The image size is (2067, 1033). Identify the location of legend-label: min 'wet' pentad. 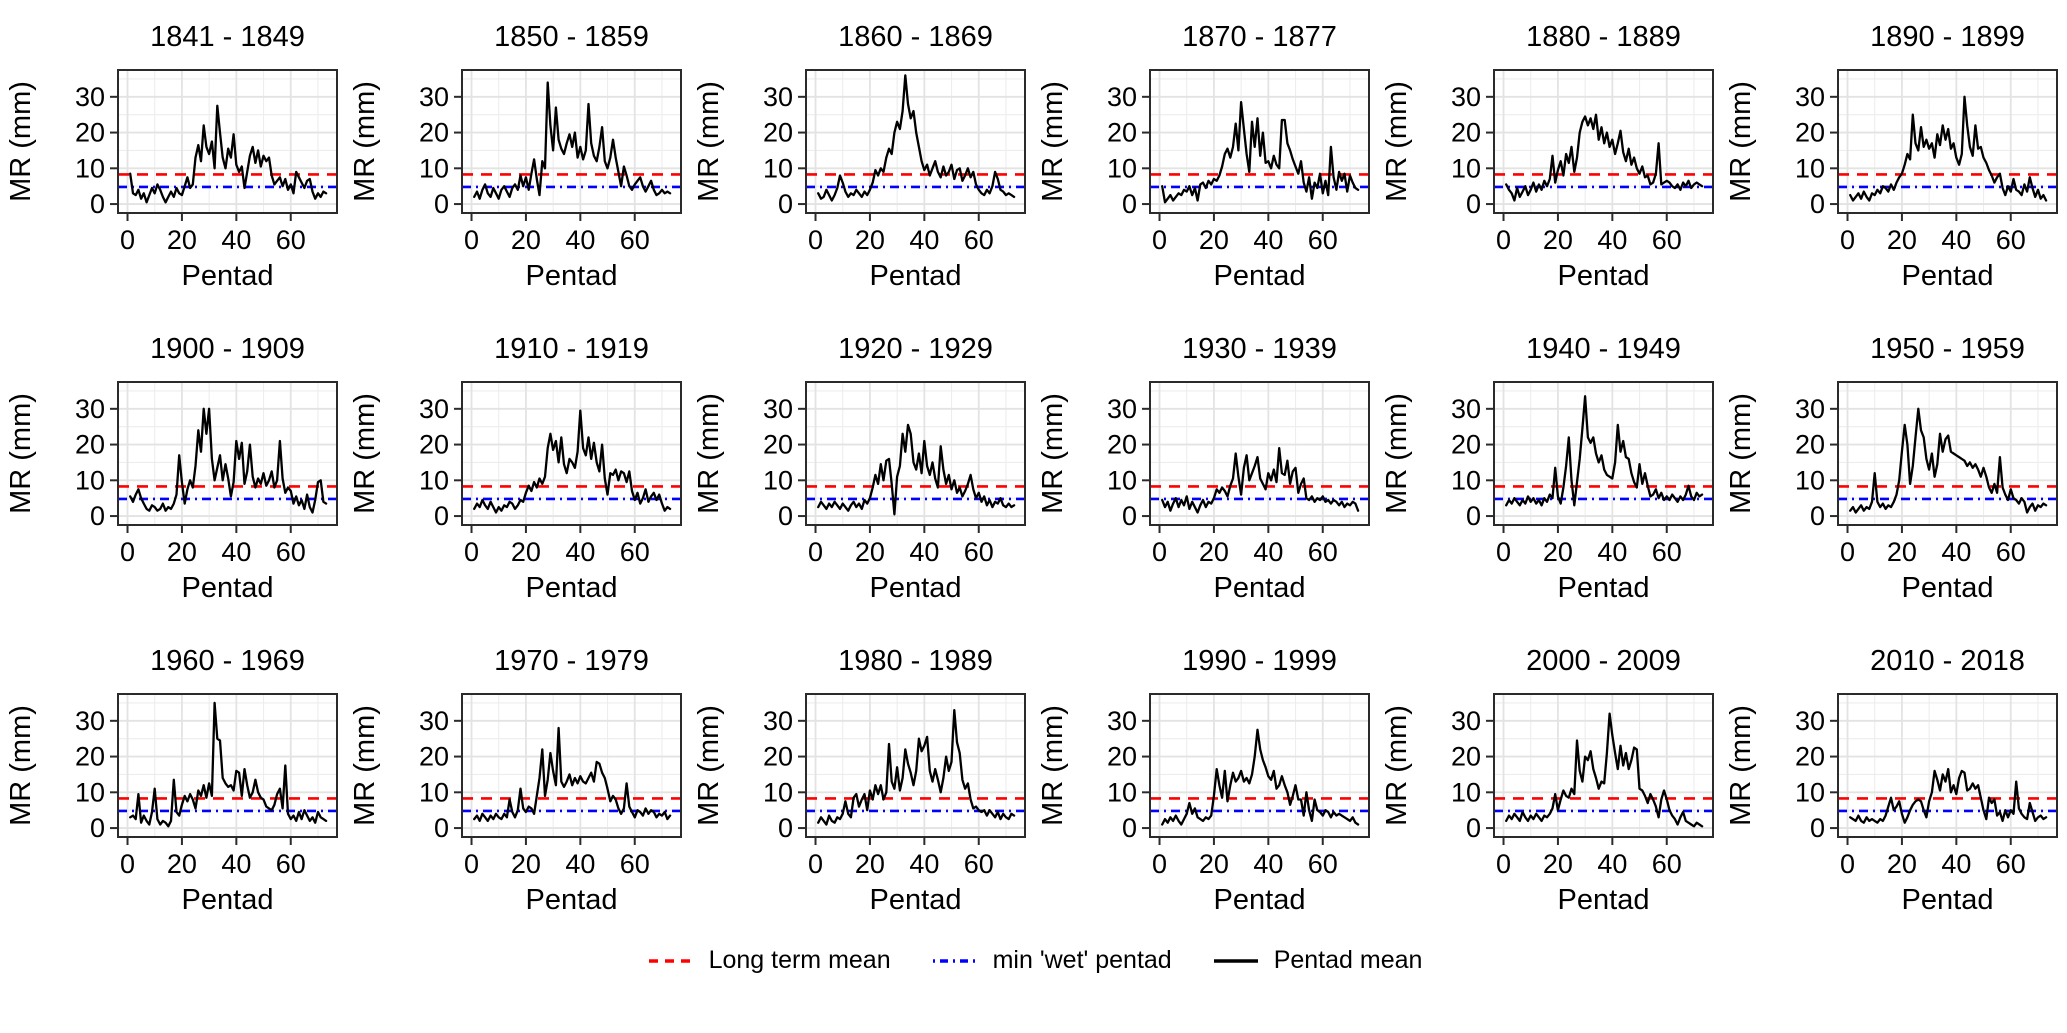
(1082, 960).